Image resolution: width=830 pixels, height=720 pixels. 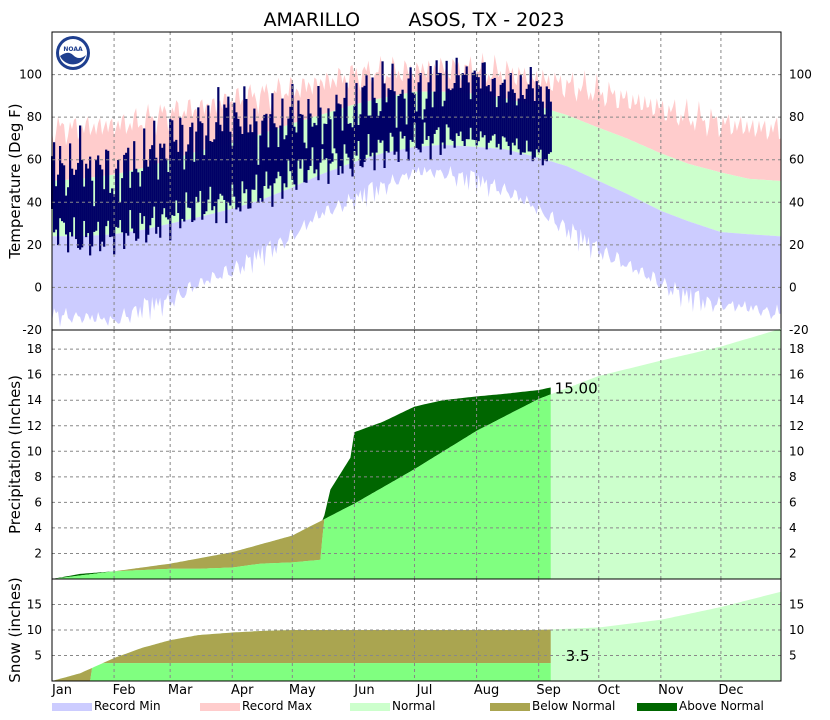 What do you see at coordinates (796, 375) in the screenshot?
I see `y-tick-label-right: 16` at bounding box center [796, 375].